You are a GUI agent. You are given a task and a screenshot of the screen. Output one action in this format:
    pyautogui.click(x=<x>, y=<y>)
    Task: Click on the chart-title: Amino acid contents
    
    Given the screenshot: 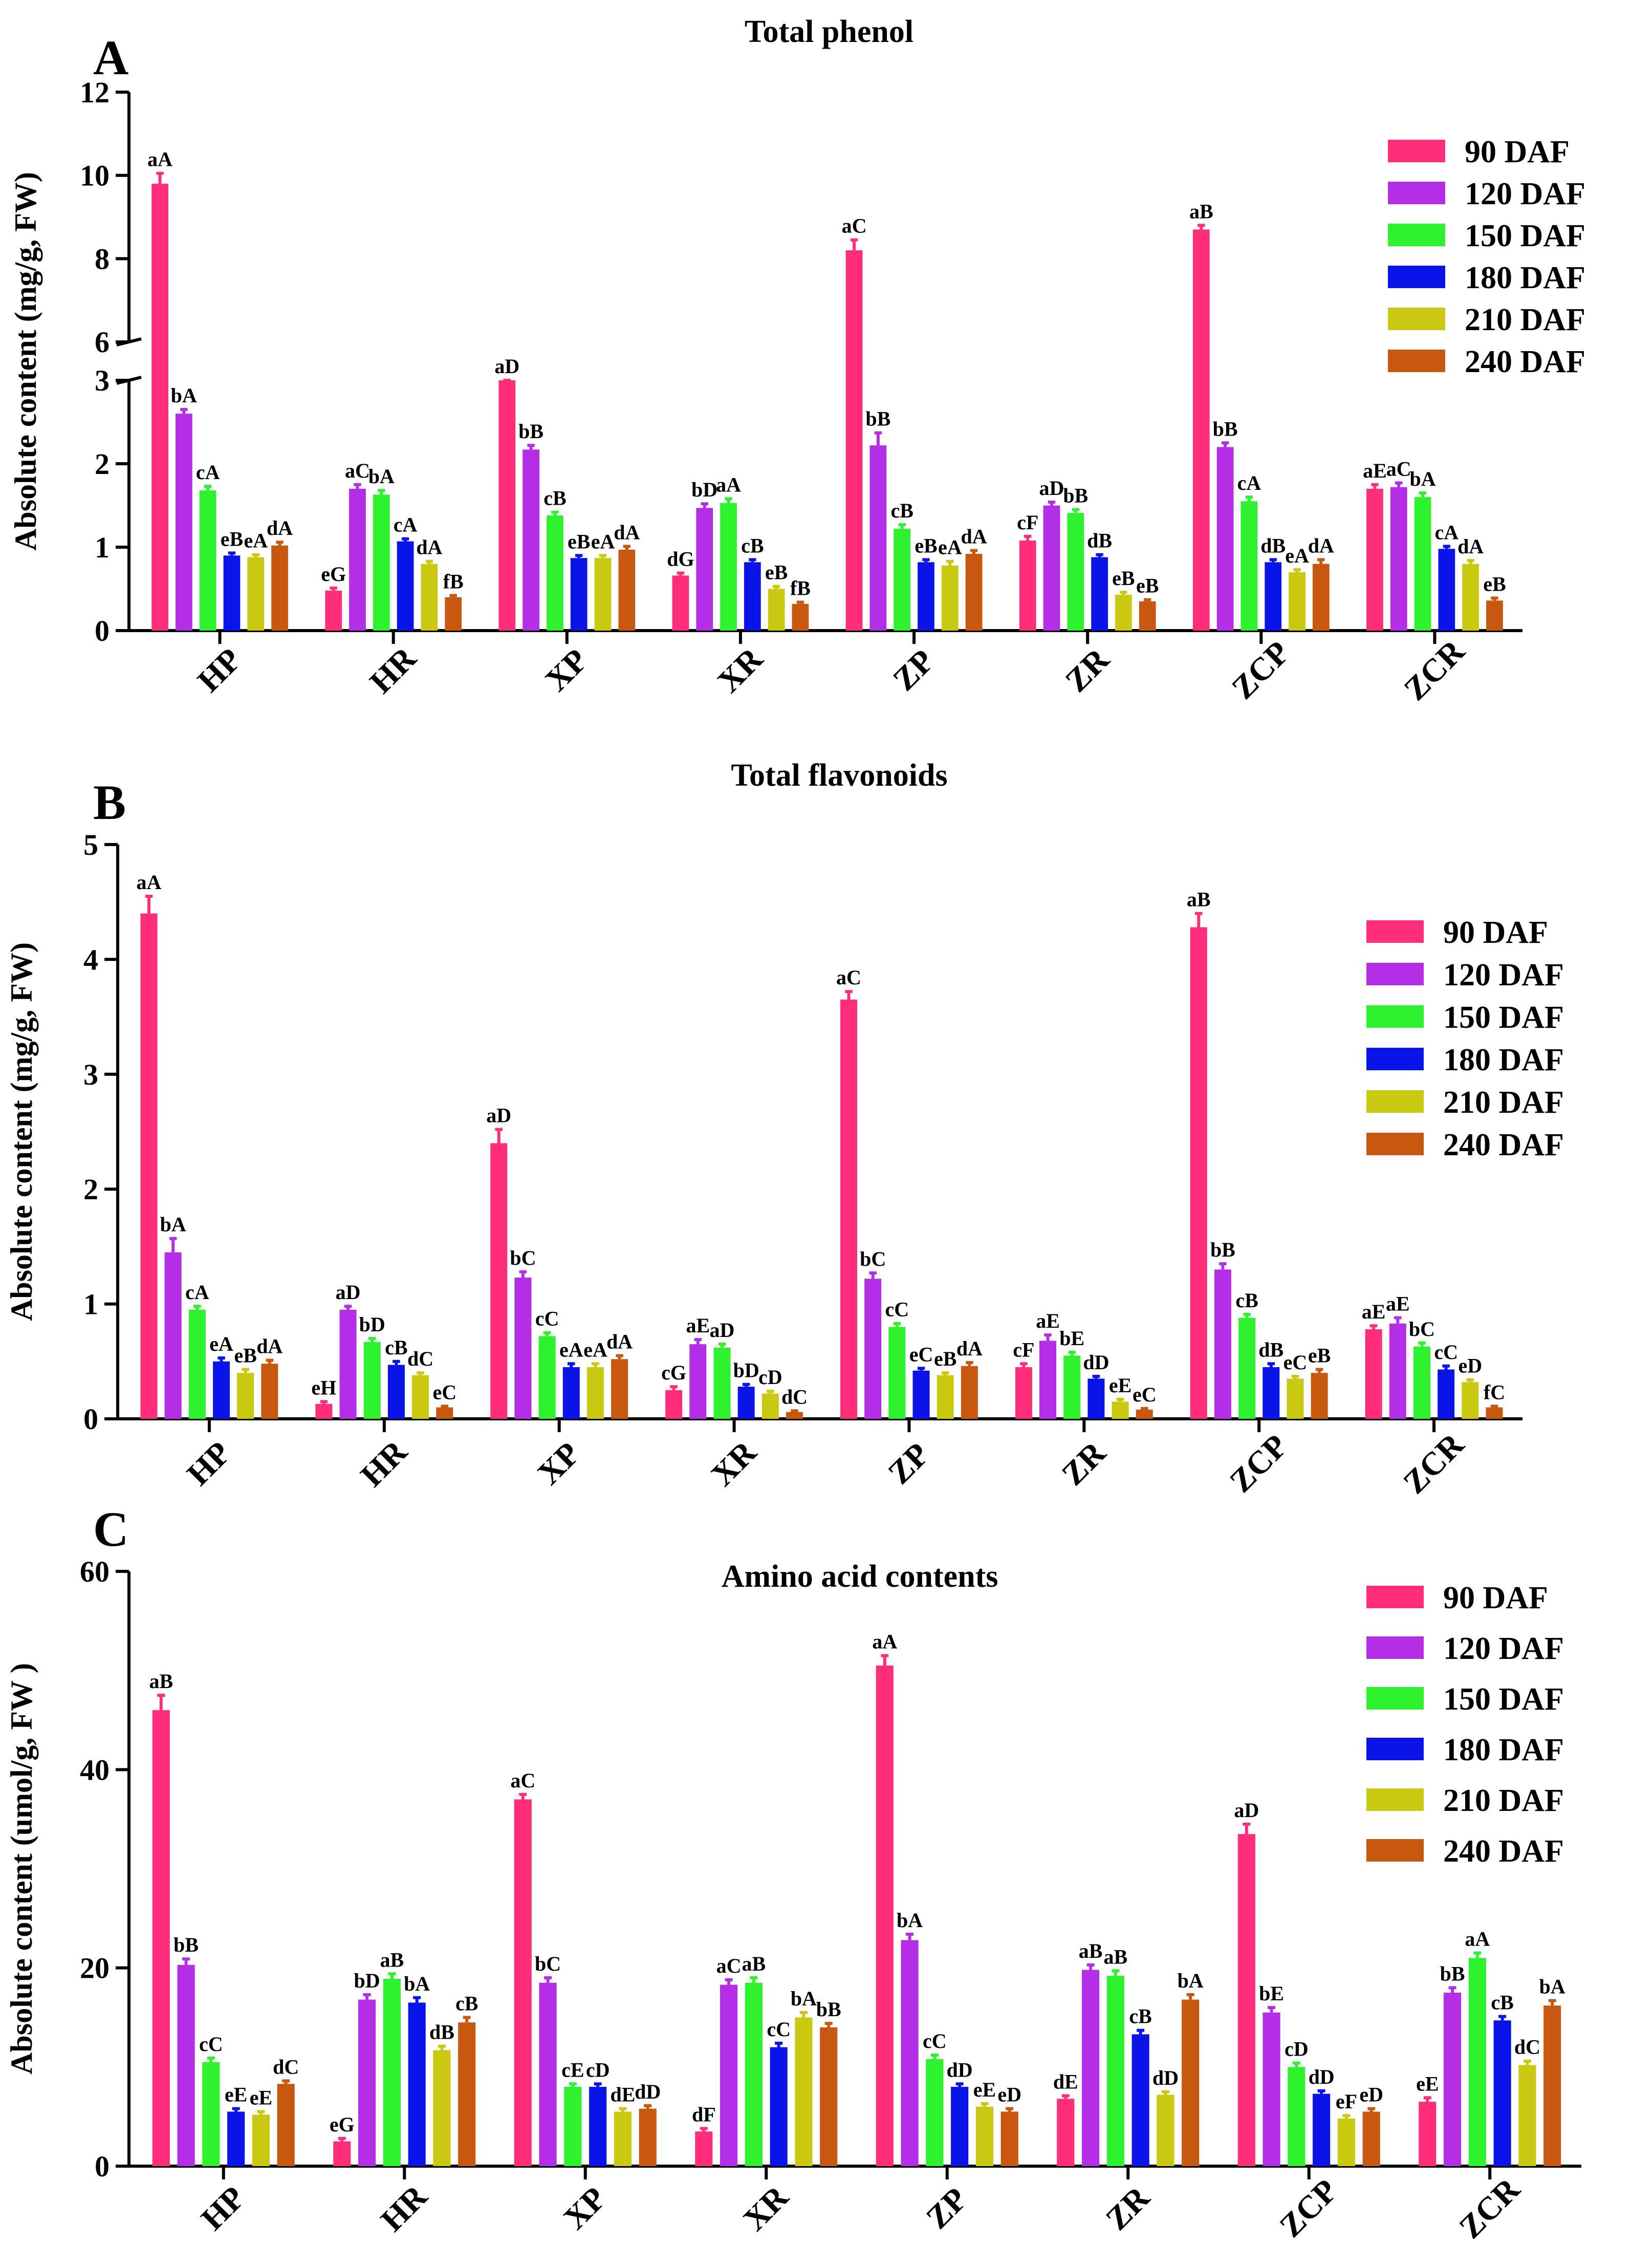 What is the action you would take?
    pyautogui.click(x=860, y=1576)
    